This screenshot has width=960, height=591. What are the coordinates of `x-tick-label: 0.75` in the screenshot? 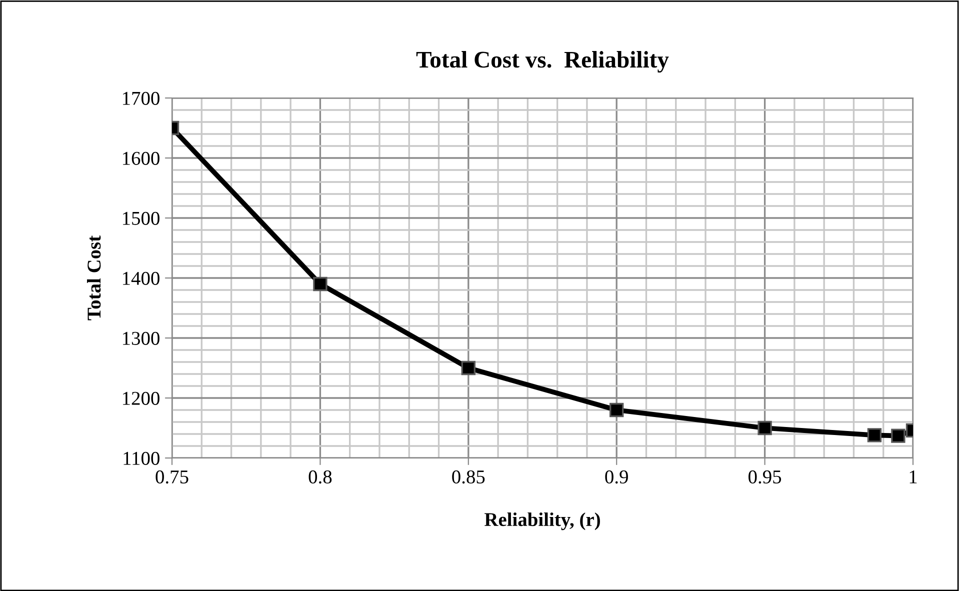 It's located at (172, 477).